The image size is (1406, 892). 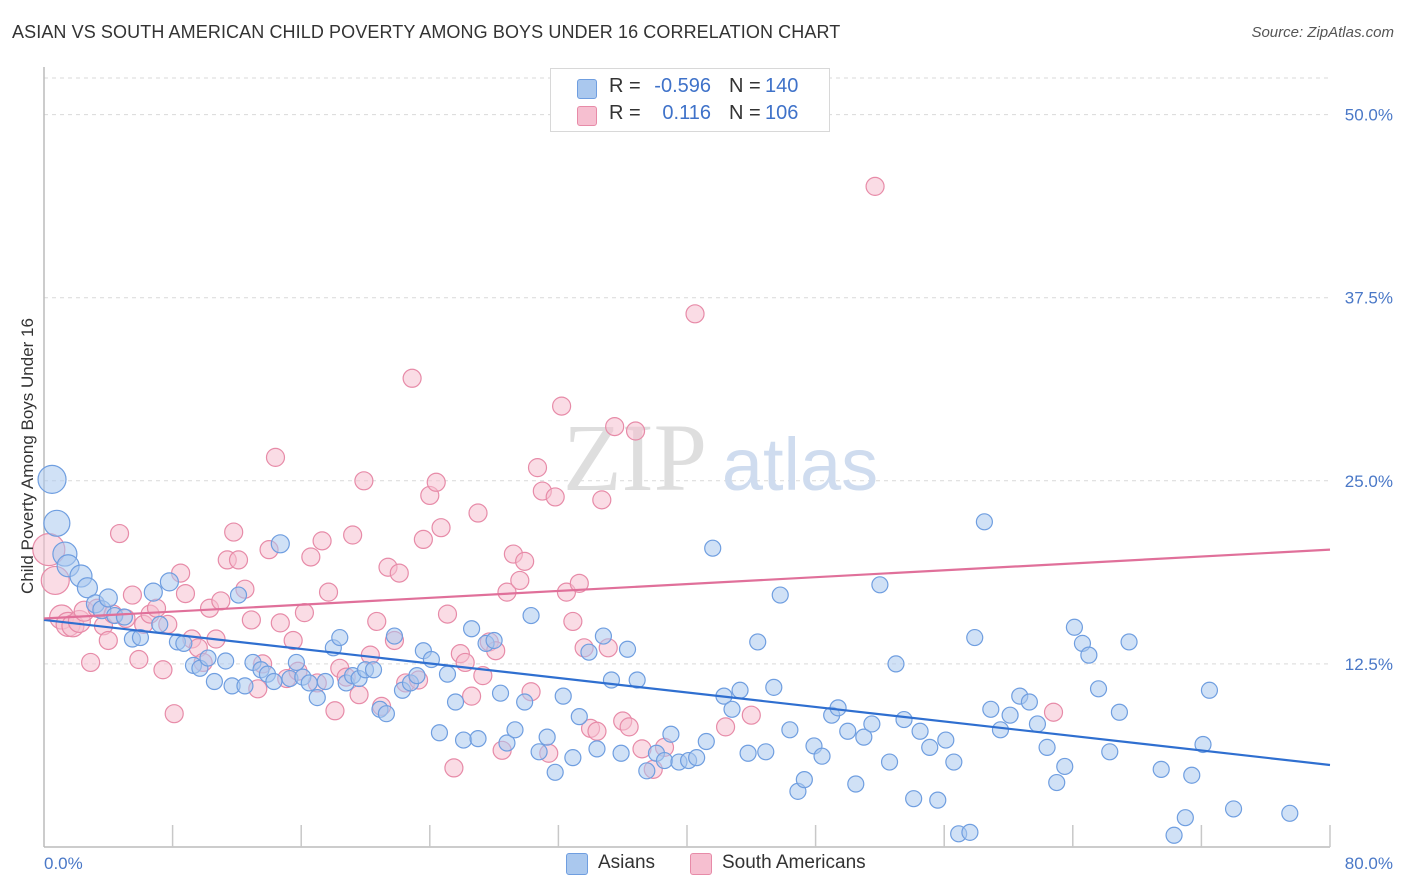 I want to click on legend-n-label: N =, so click(x=745, y=113).